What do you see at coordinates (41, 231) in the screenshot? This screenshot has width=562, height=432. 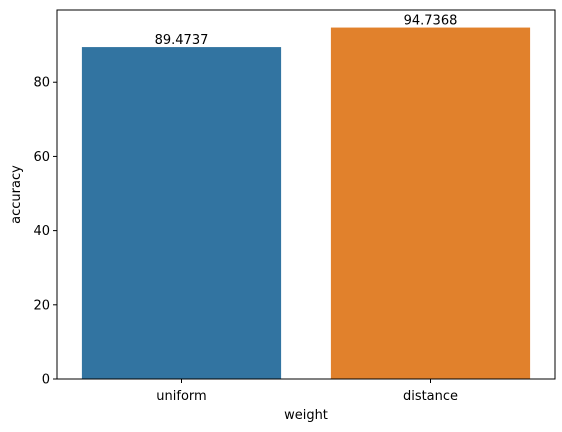 I see `y-tick-label: 40` at bounding box center [41, 231].